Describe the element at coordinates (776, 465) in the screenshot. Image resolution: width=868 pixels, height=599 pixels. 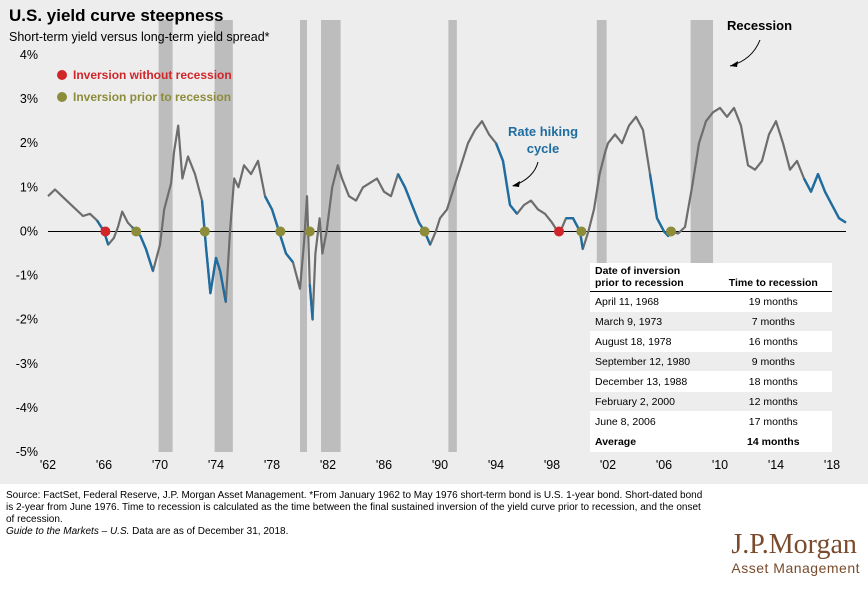
I see `x-tick-label: '14` at that location.